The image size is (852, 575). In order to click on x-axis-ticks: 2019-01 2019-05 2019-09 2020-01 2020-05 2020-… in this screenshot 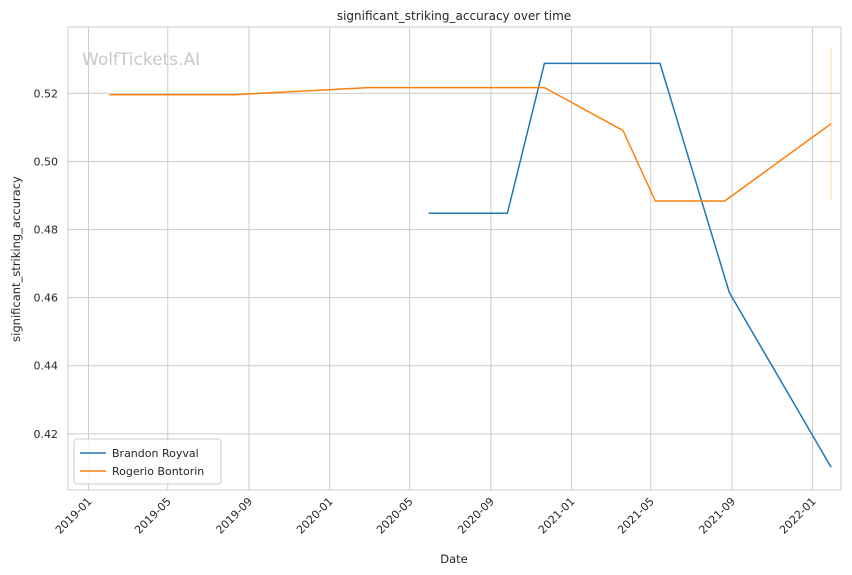, I will do `click(436, 516)`.